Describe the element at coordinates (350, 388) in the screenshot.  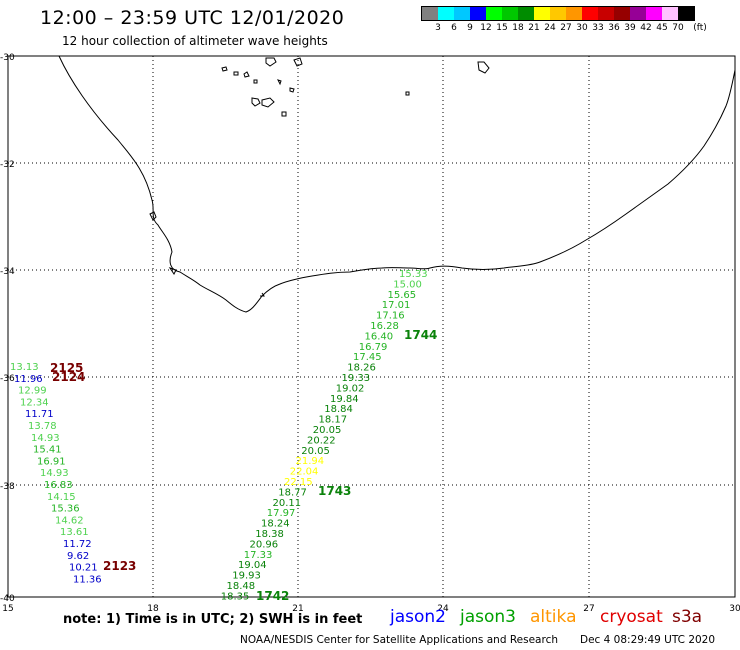
I see `wave-height-value: 19.02` at that location.